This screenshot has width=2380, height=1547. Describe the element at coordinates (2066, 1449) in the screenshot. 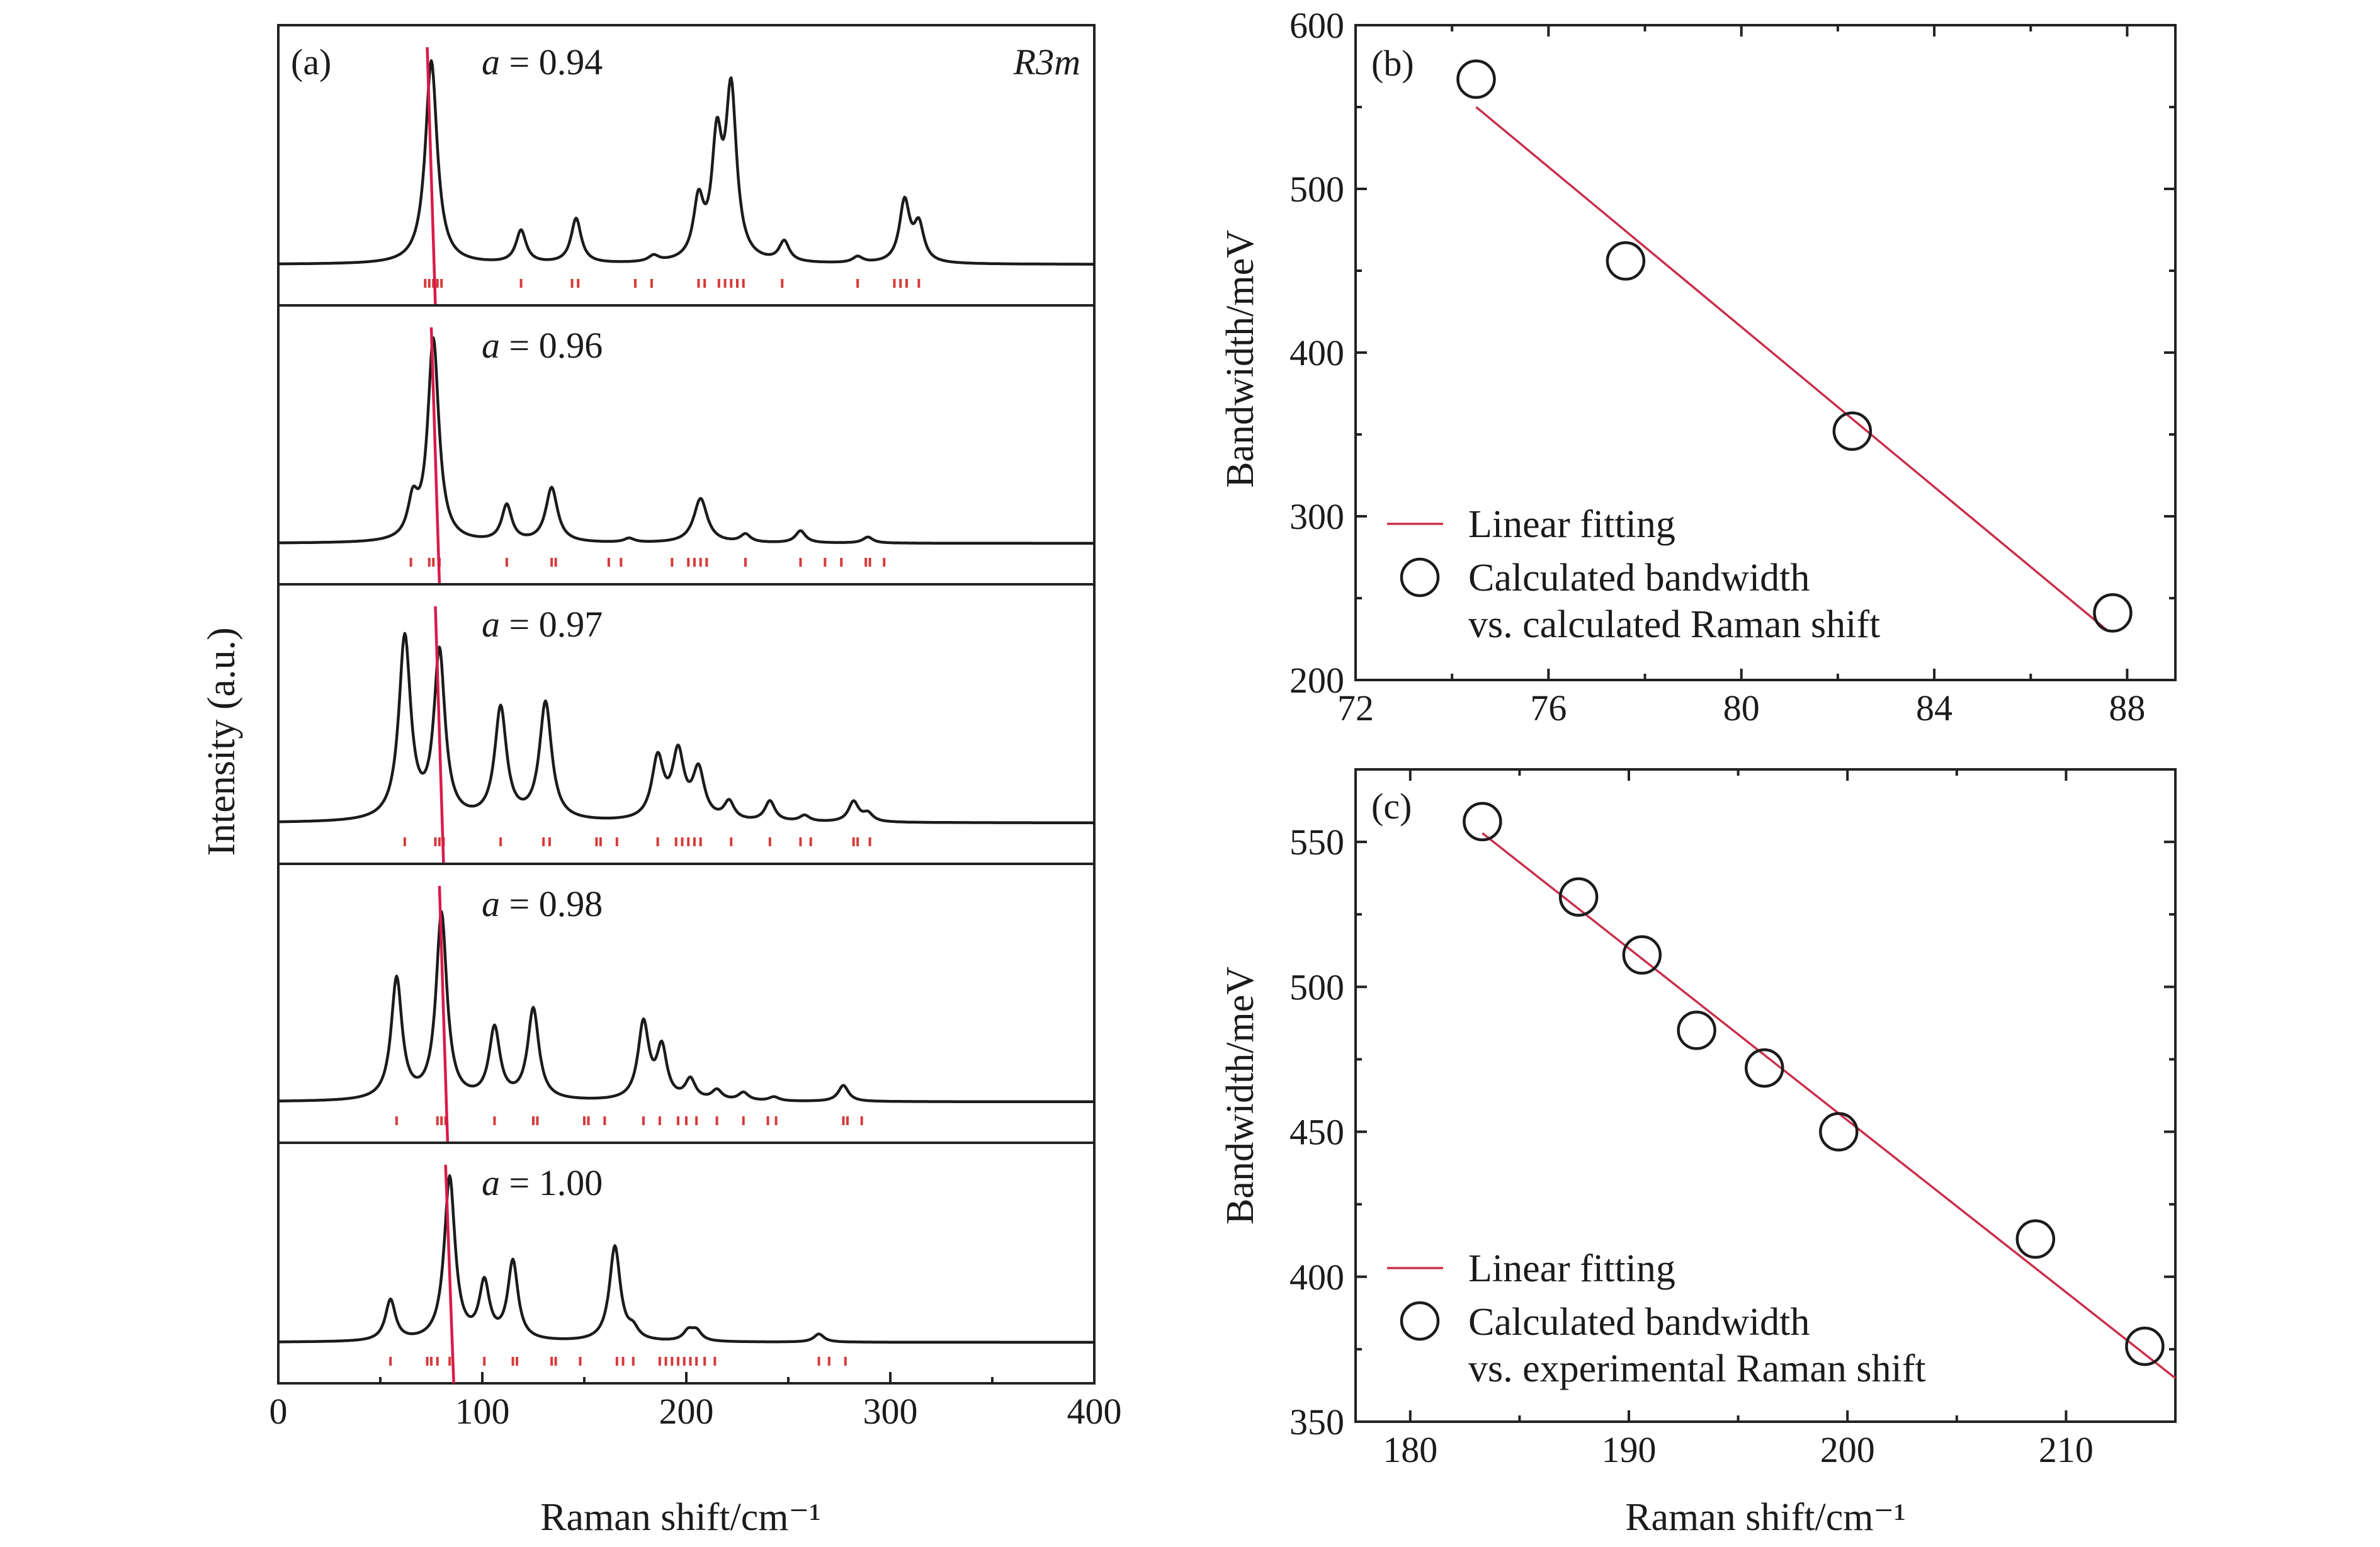

I see `x-tick-label: 210` at that location.